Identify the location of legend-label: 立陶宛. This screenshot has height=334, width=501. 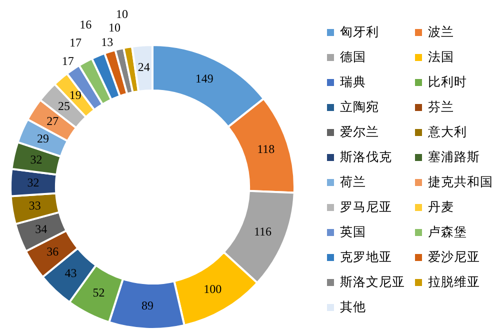
(359, 107).